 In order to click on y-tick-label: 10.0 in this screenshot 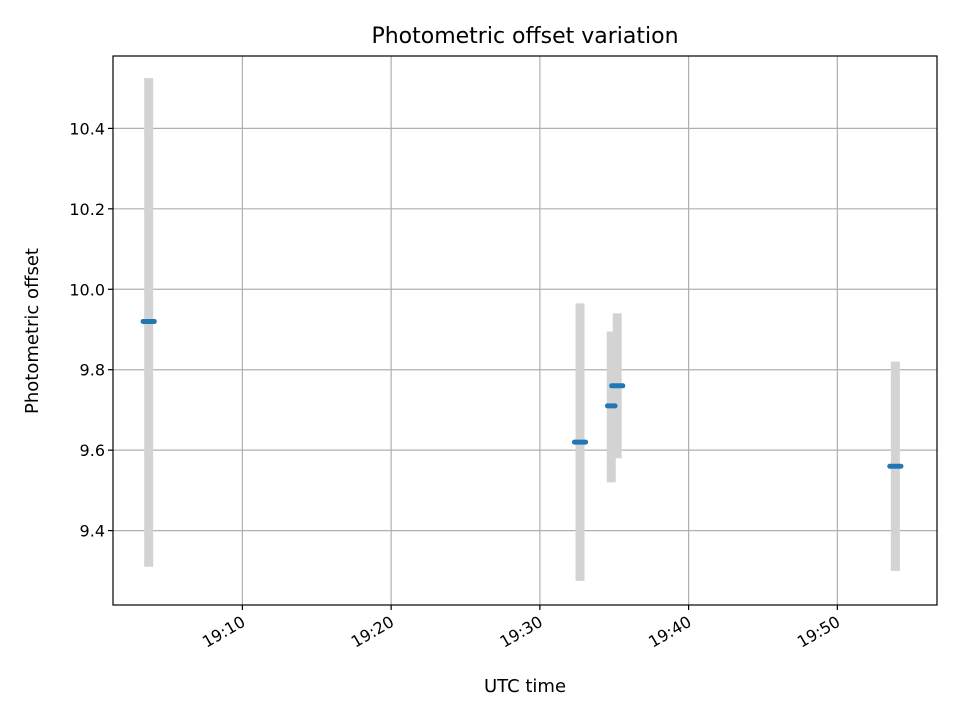, I will do `click(87, 289)`.